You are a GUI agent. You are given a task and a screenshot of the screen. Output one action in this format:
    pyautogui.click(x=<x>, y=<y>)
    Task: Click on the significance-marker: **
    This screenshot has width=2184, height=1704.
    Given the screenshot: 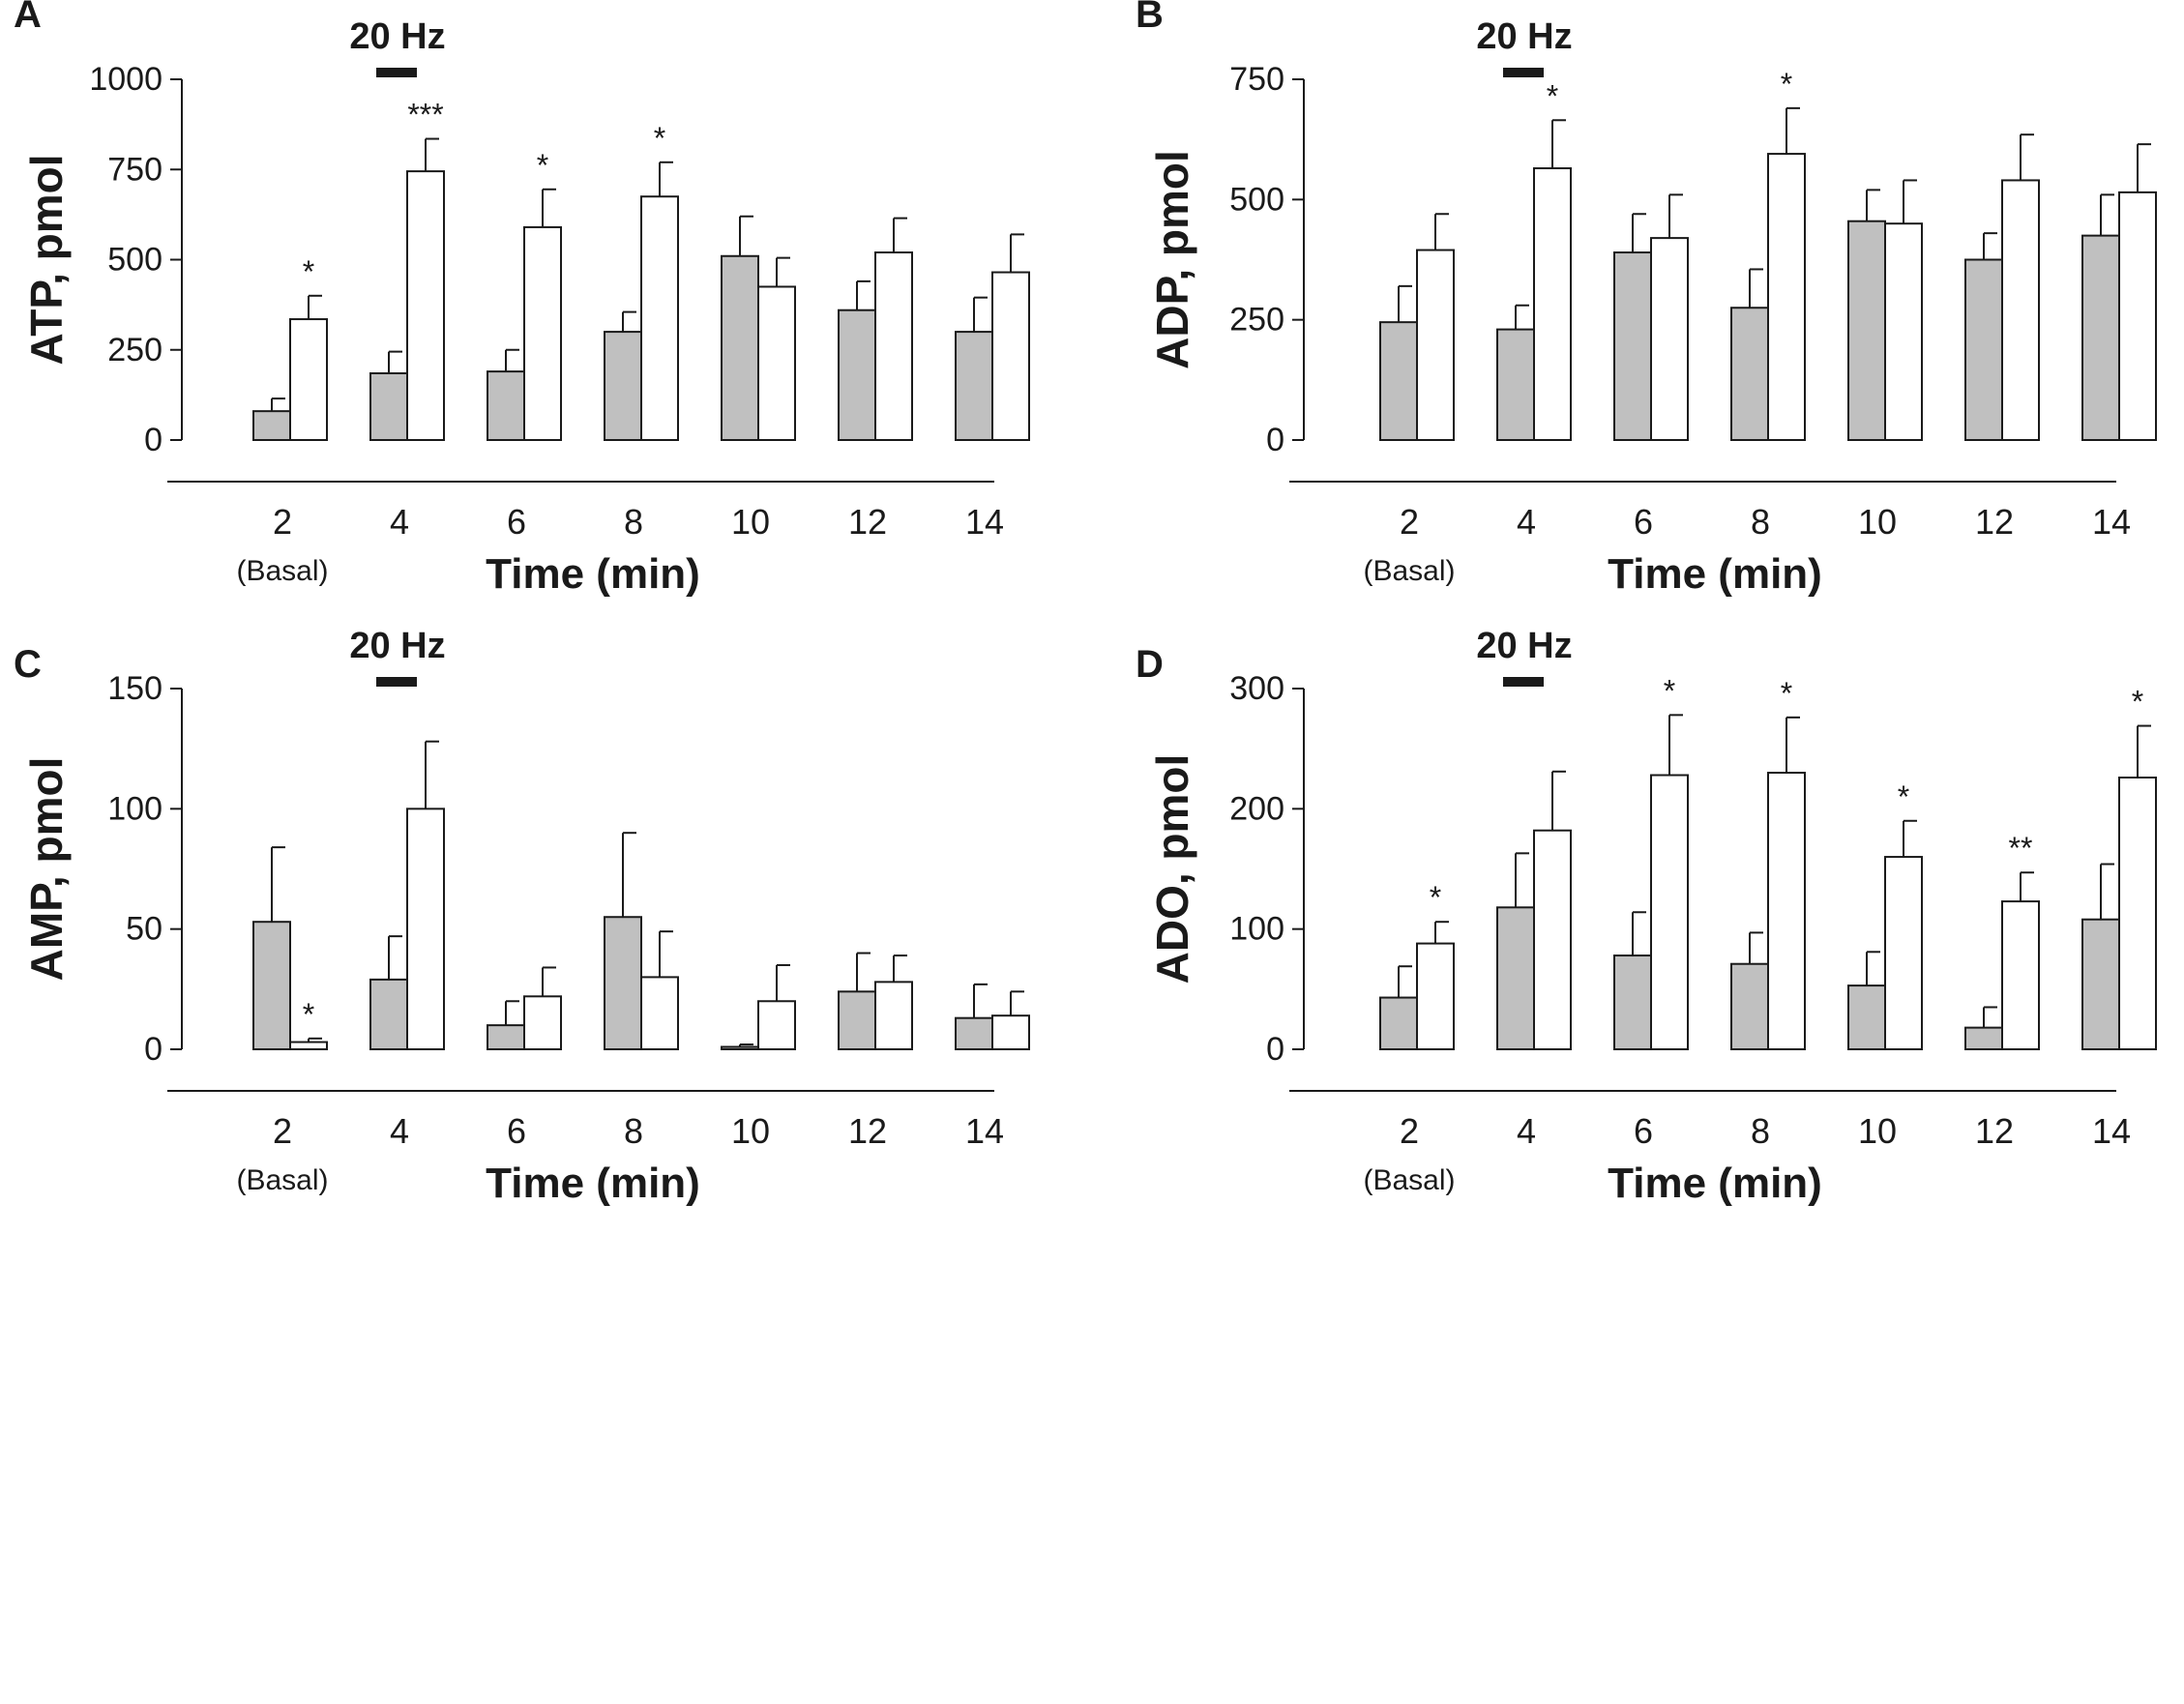 What is the action you would take?
    pyautogui.click(x=2021, y=848)
    